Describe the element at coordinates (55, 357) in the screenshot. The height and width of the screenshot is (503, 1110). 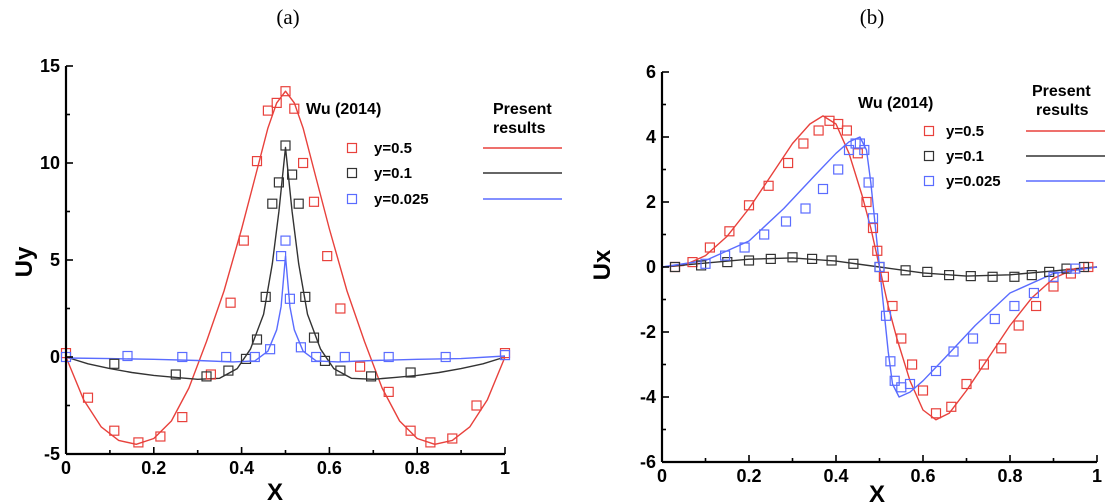
I see `panel-a-y-tick-label: 0` at that location.